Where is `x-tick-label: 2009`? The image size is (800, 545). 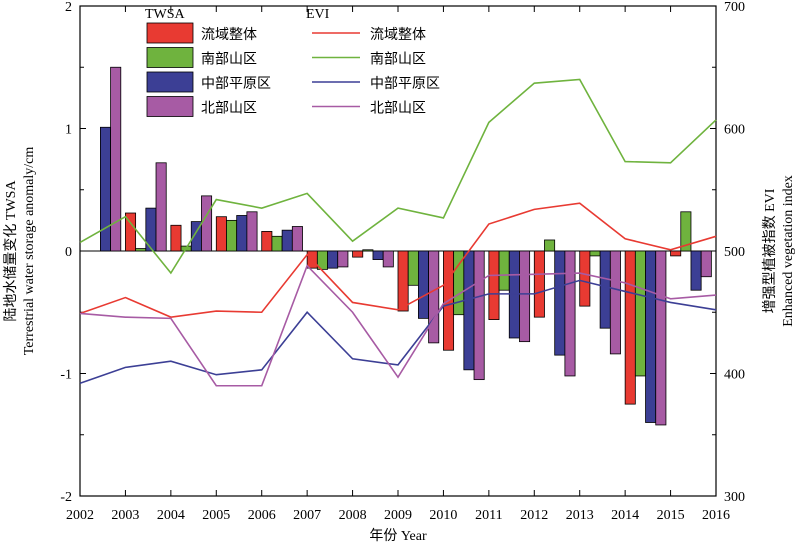
x-tick-label: 2009 is located at coordinates (398, 515).